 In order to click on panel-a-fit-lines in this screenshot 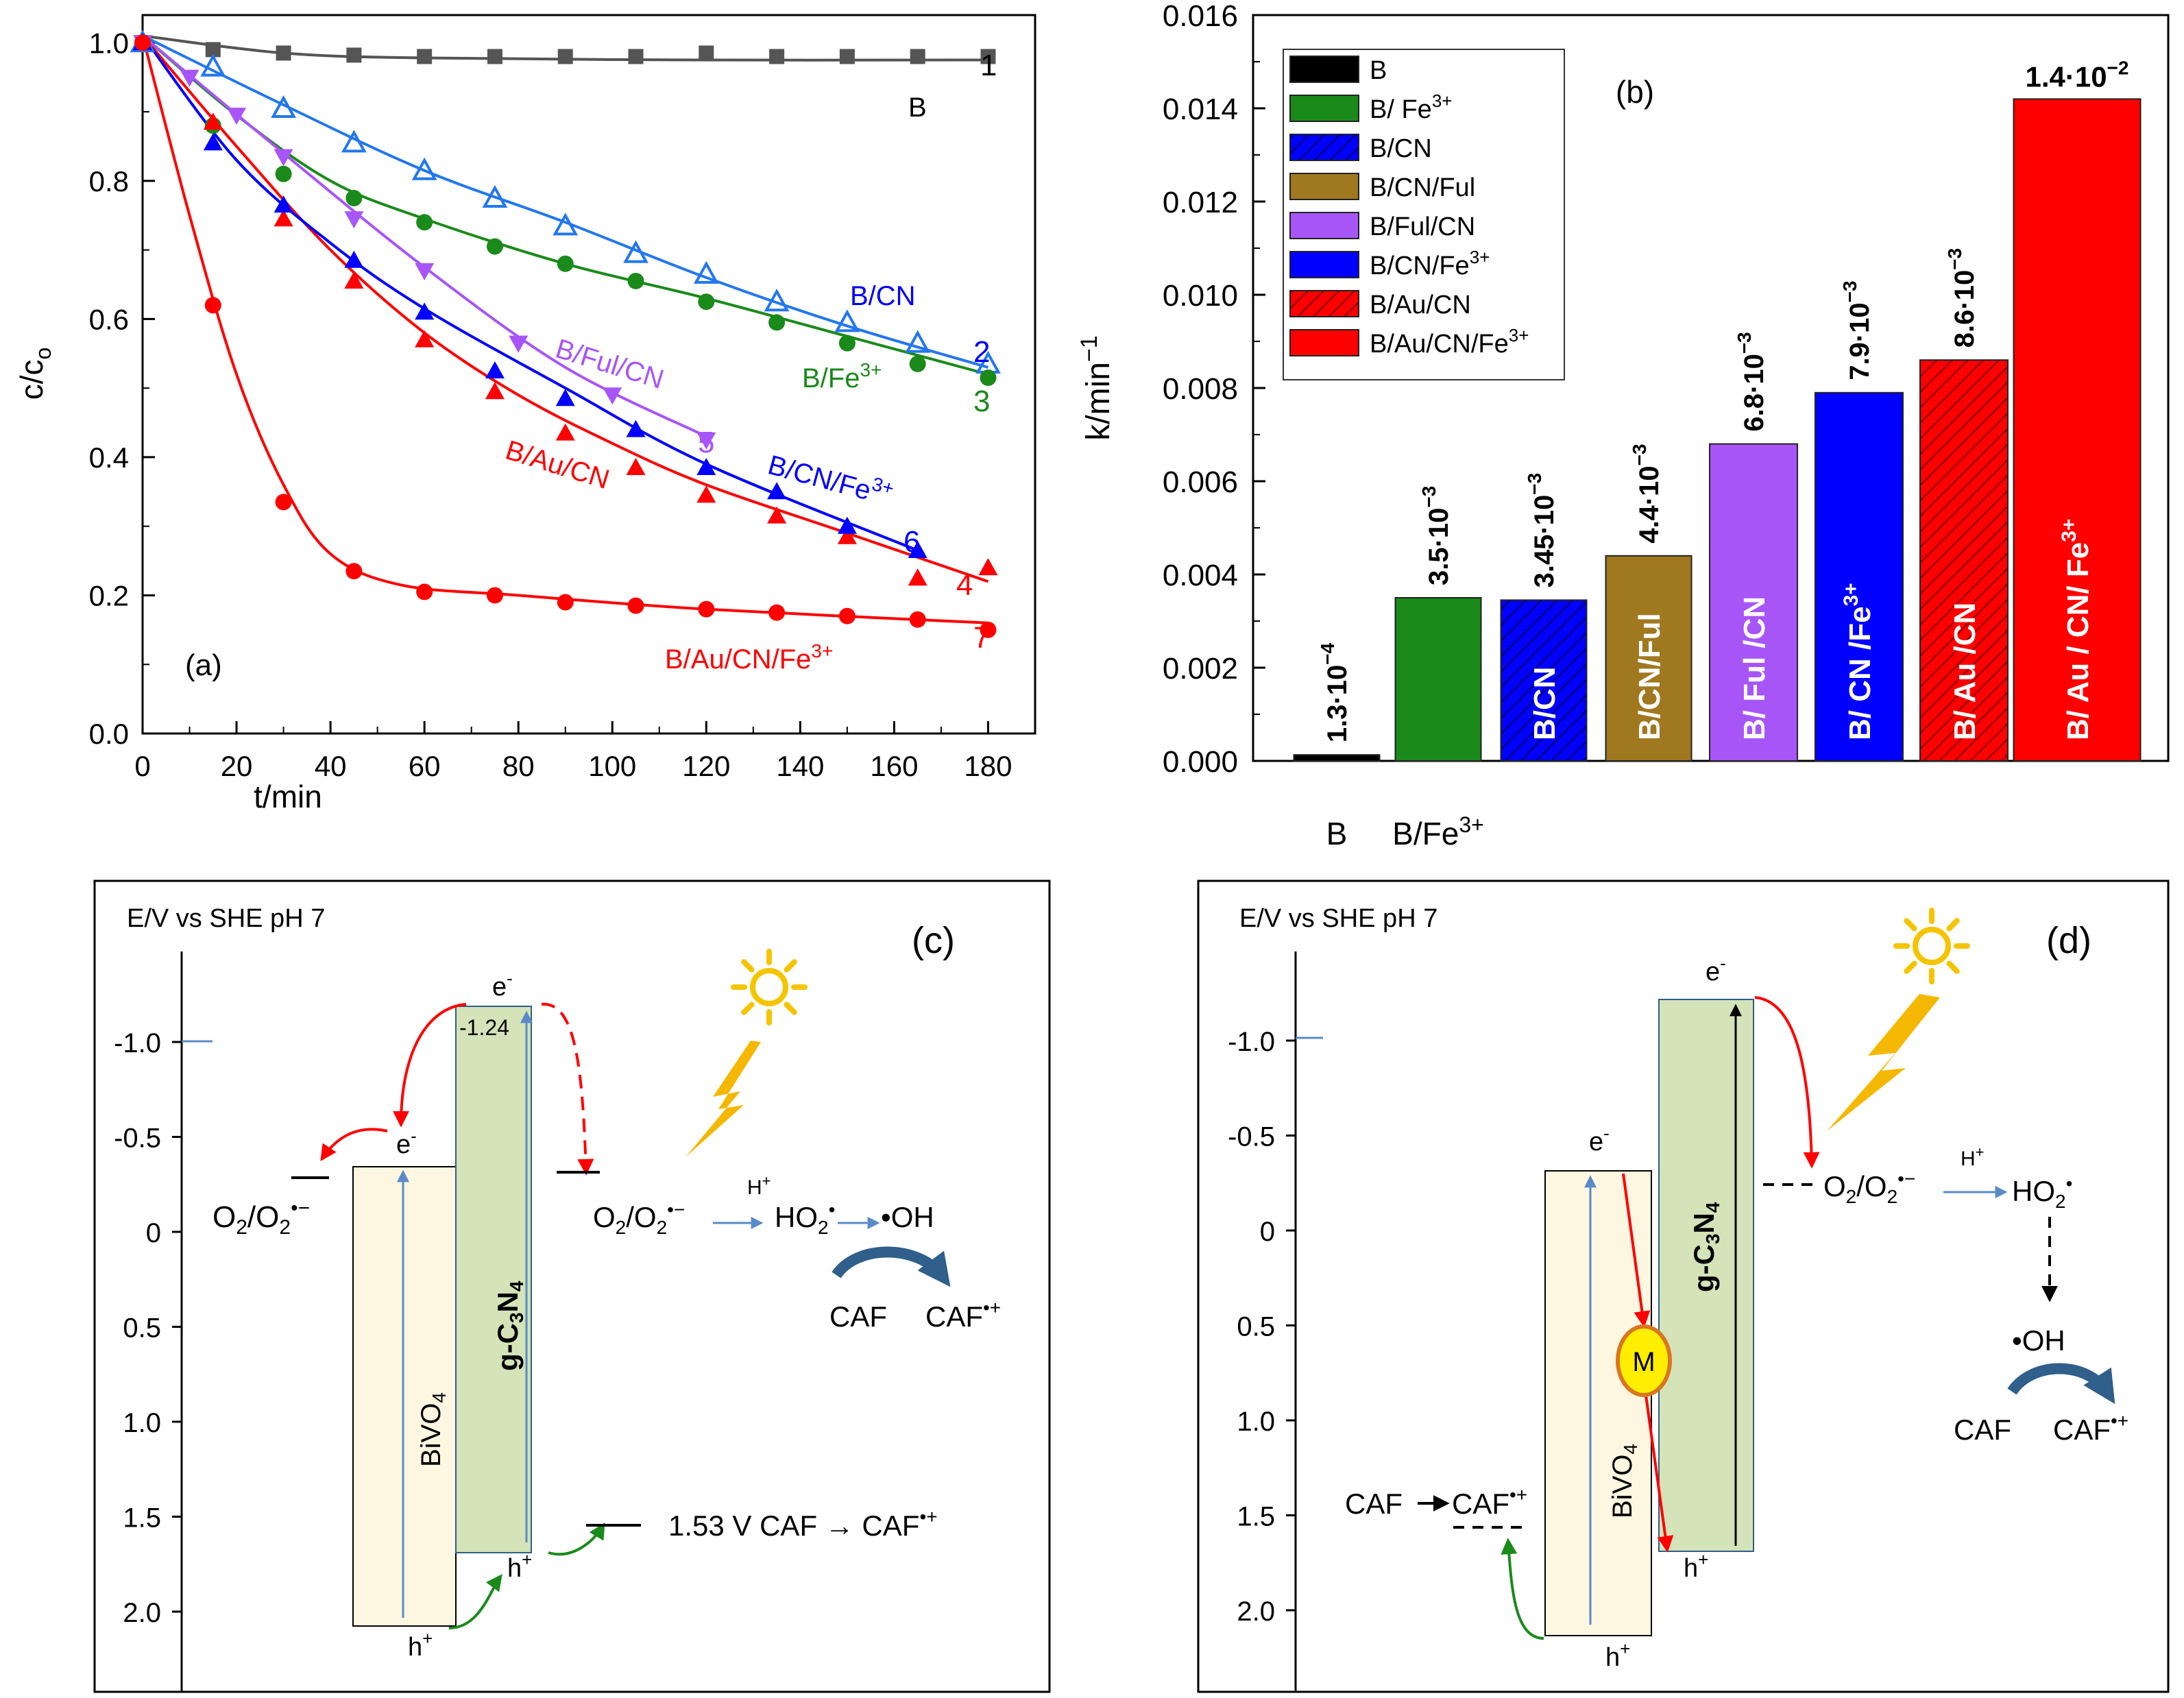, I will do `click(565, 329)`.